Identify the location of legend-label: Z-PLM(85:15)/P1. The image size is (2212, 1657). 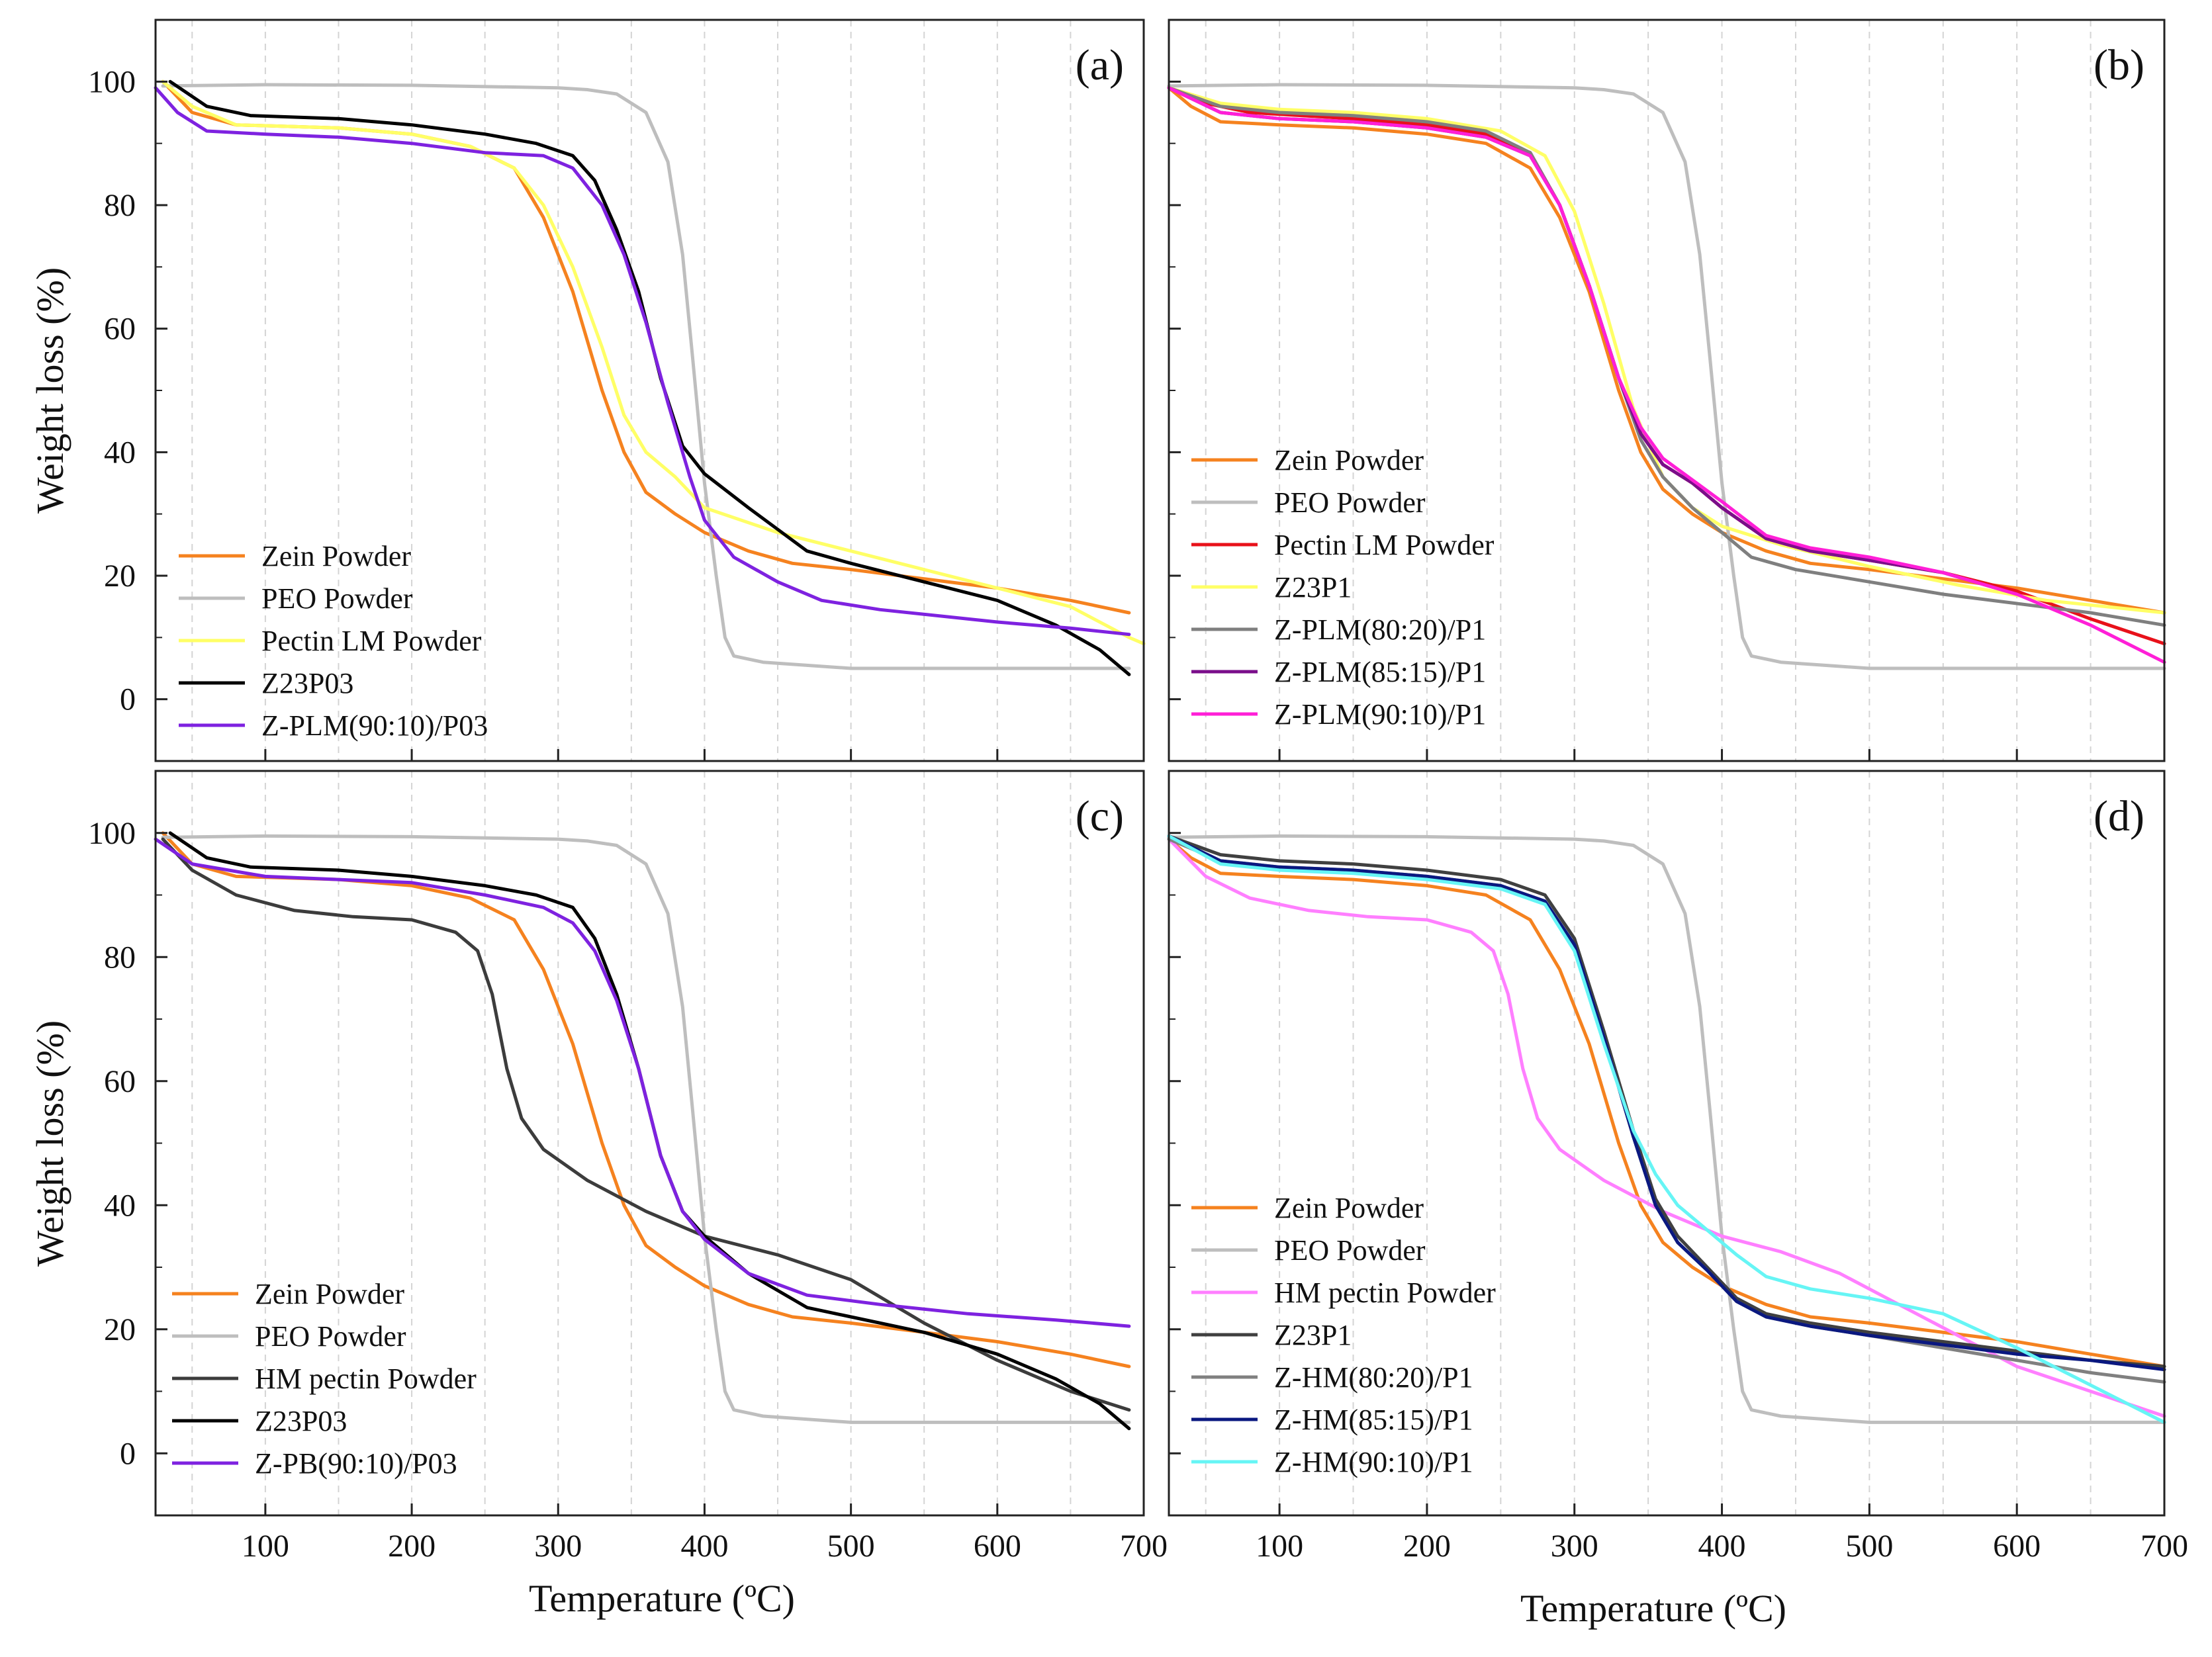
(1380, 672).